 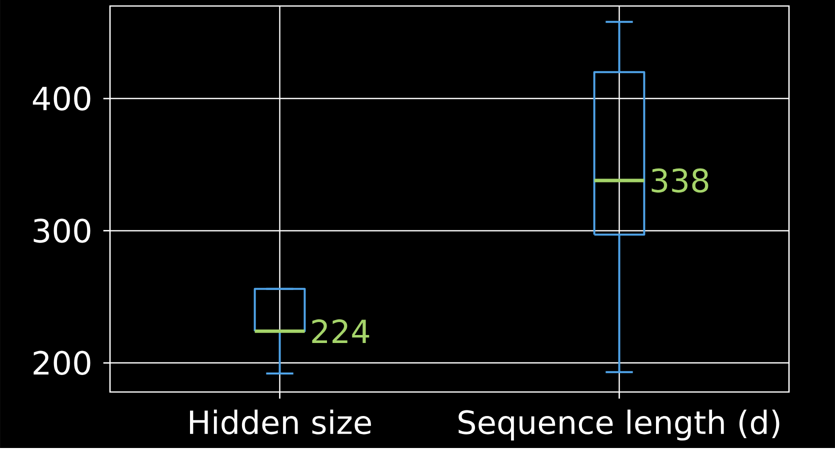 What do you see at coordinates (680, 180) in the screenshot?
I see `annotation: 338` at bounding box center [680, 180].